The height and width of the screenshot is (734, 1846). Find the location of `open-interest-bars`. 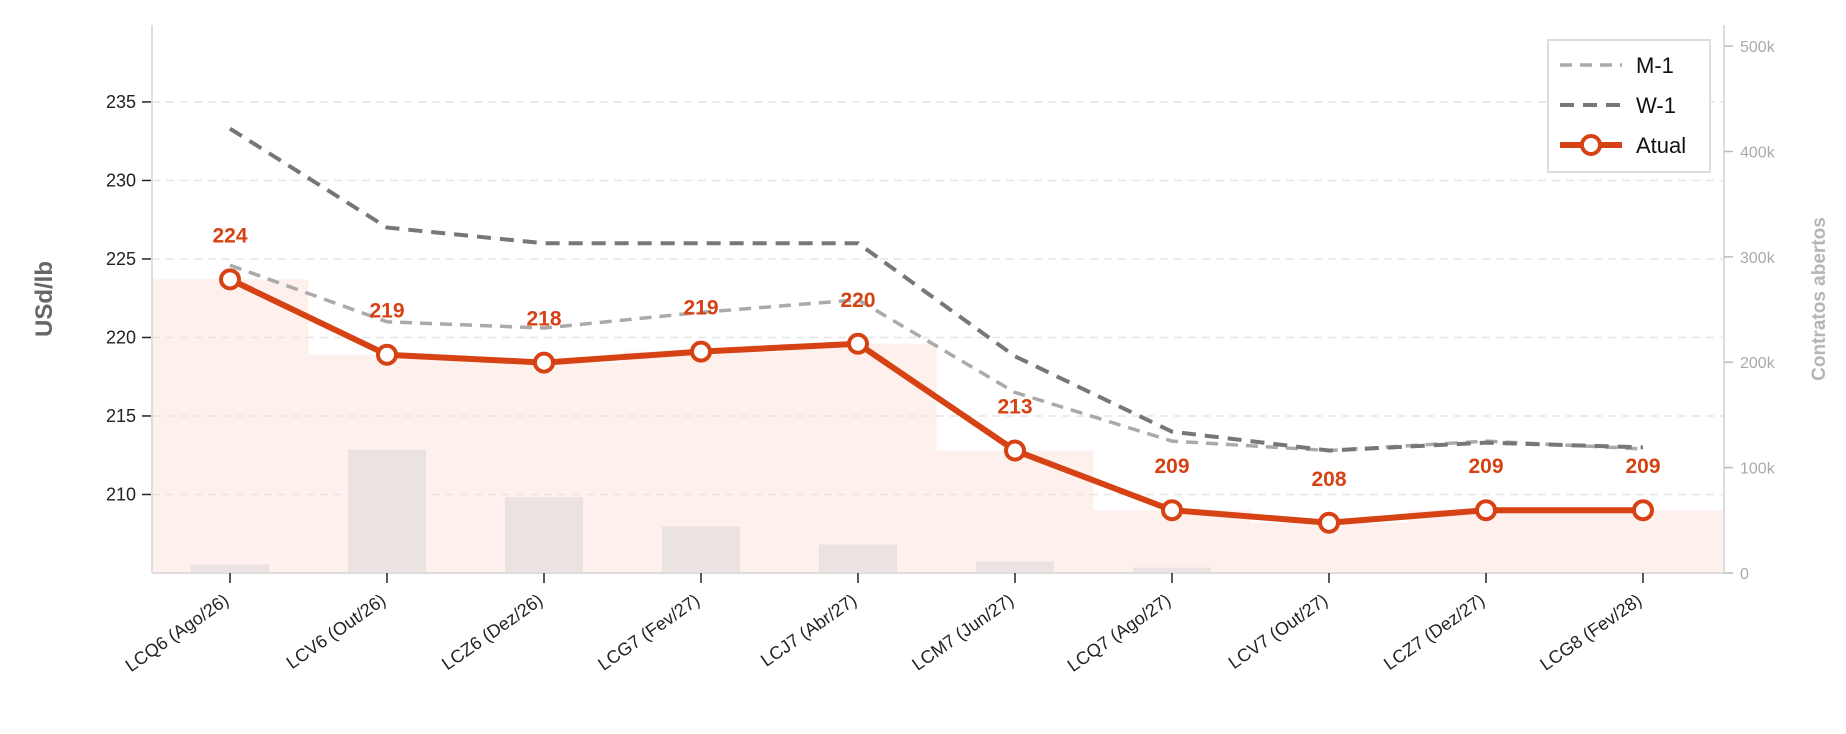

open-interest-bars is located at coordinates (701, 511).